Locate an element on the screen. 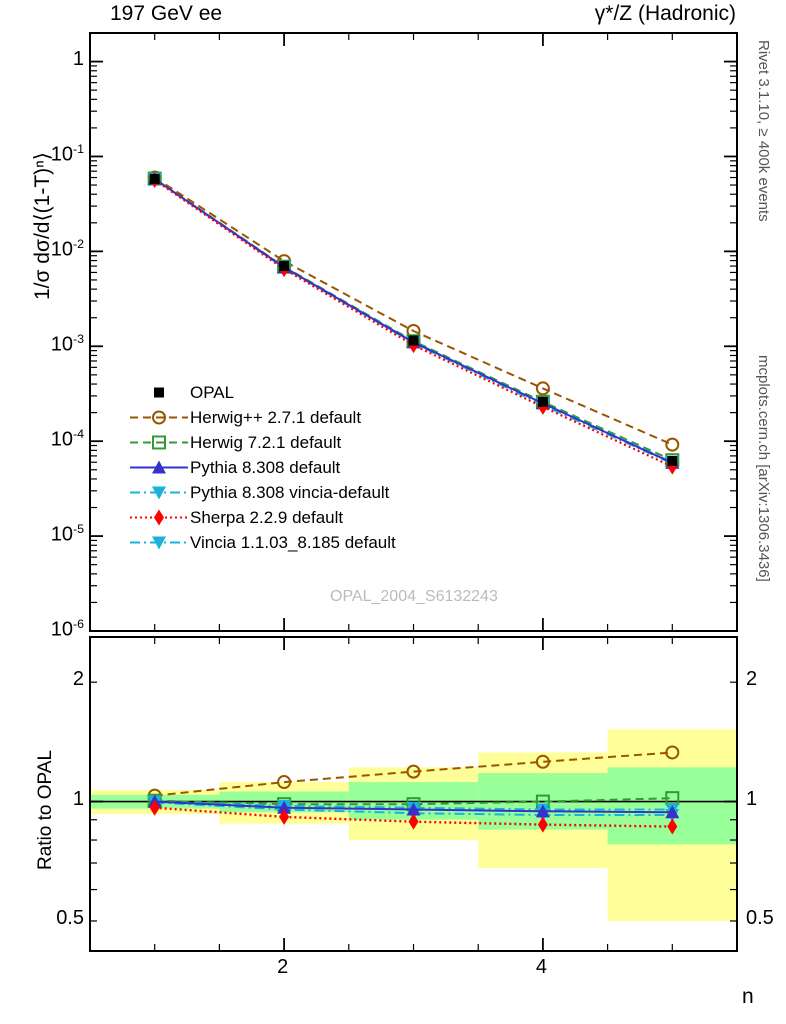 This screenshot has height=1024, width=786. y-tick-label-ratio: 2 is located at coordinates (78, 679).